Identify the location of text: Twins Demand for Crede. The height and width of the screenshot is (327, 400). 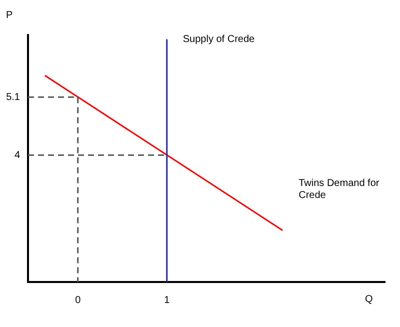
(339, 190).